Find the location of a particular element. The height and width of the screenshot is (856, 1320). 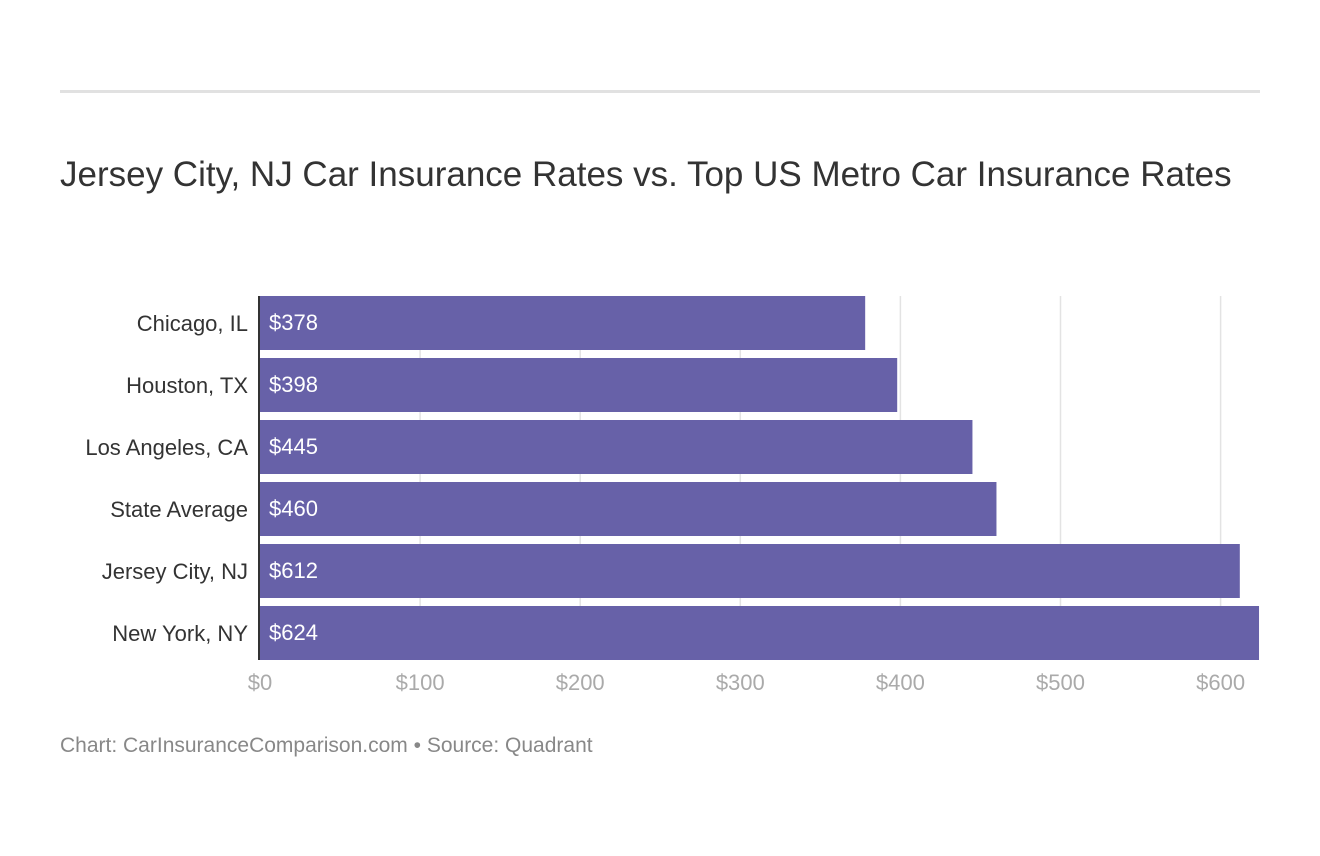

x-tick-label: $100 is located at coordinates (420, 682).